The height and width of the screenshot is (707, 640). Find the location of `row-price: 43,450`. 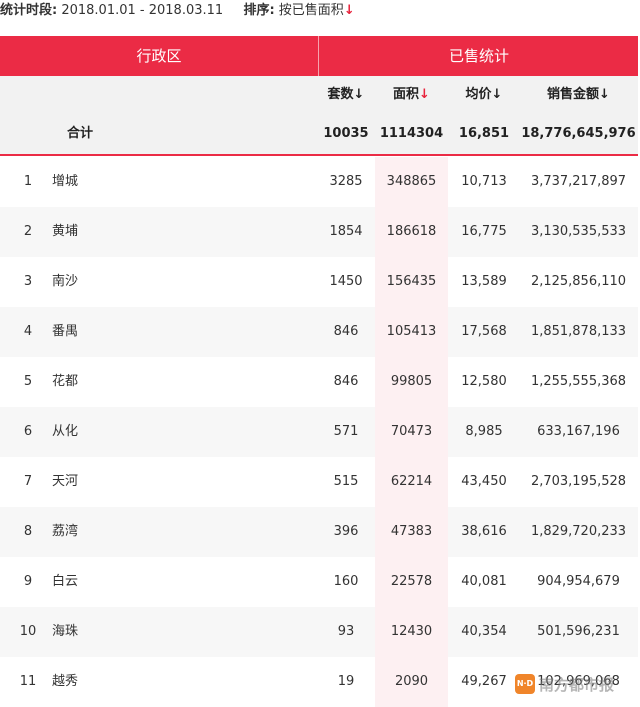

row-price: 43,450 is located at coordinates (484, 481).